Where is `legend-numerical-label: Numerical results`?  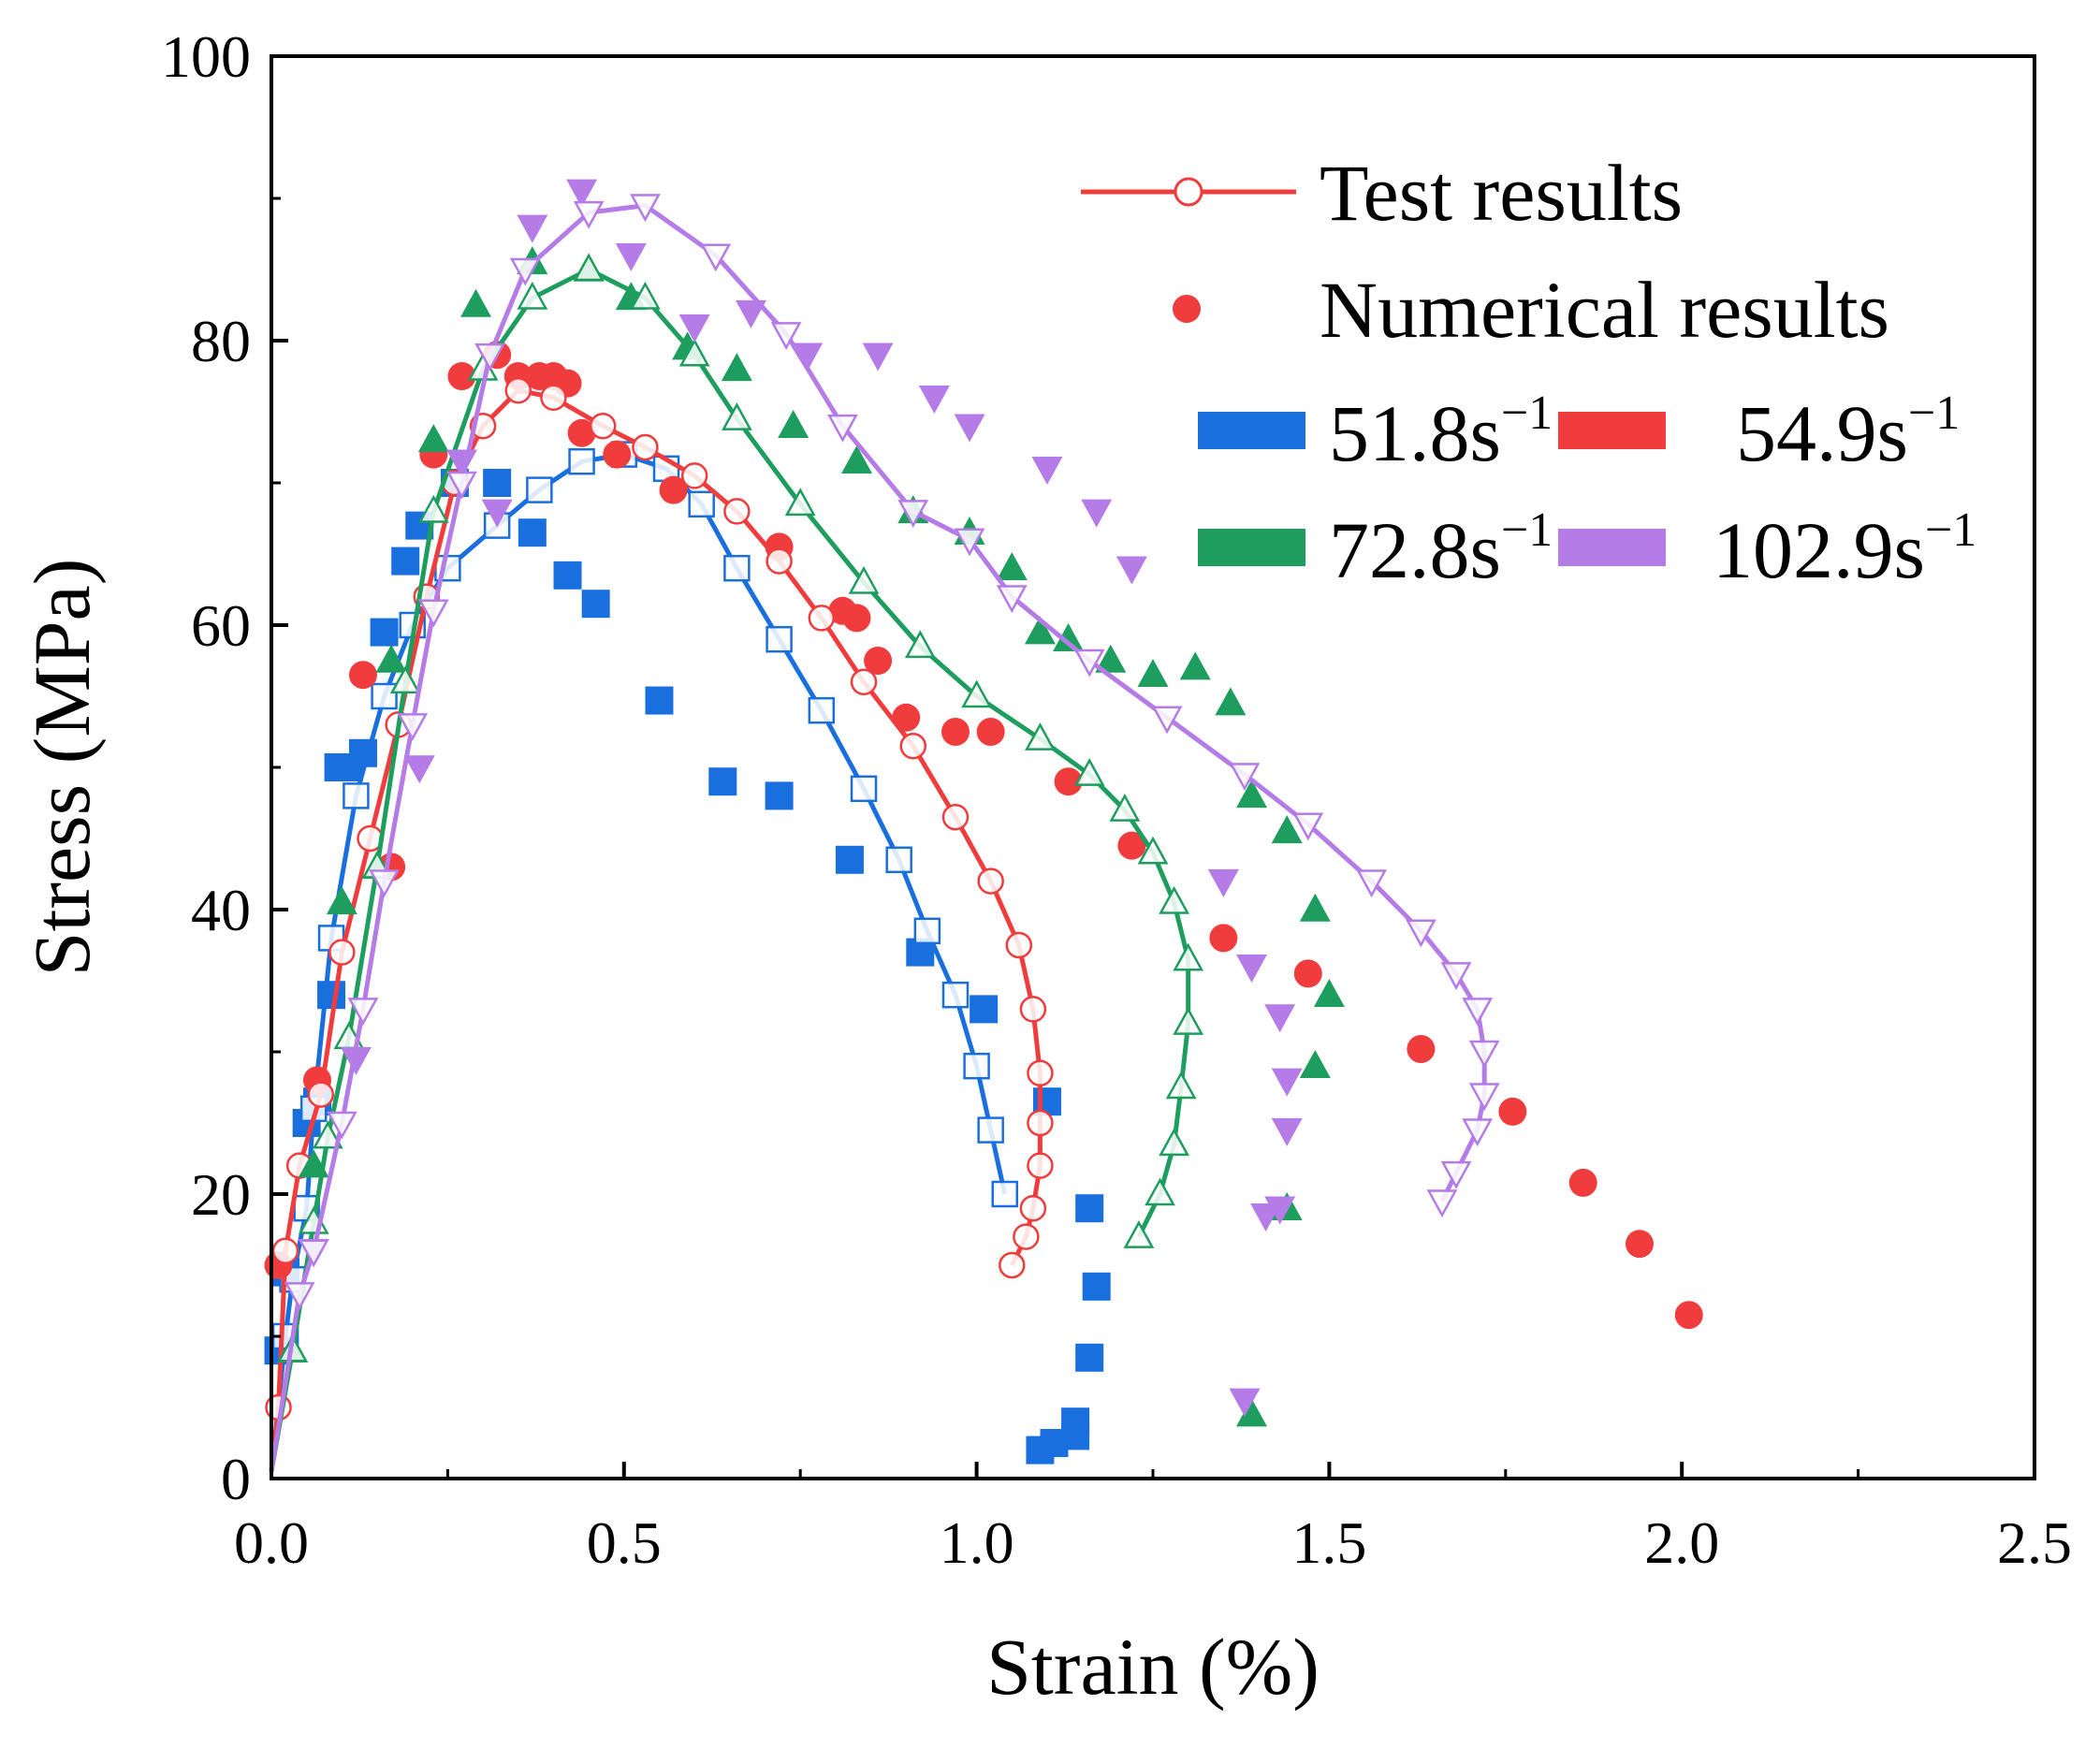 legend-numerical-label: Numerical results is located at coordinates (1604, 310).